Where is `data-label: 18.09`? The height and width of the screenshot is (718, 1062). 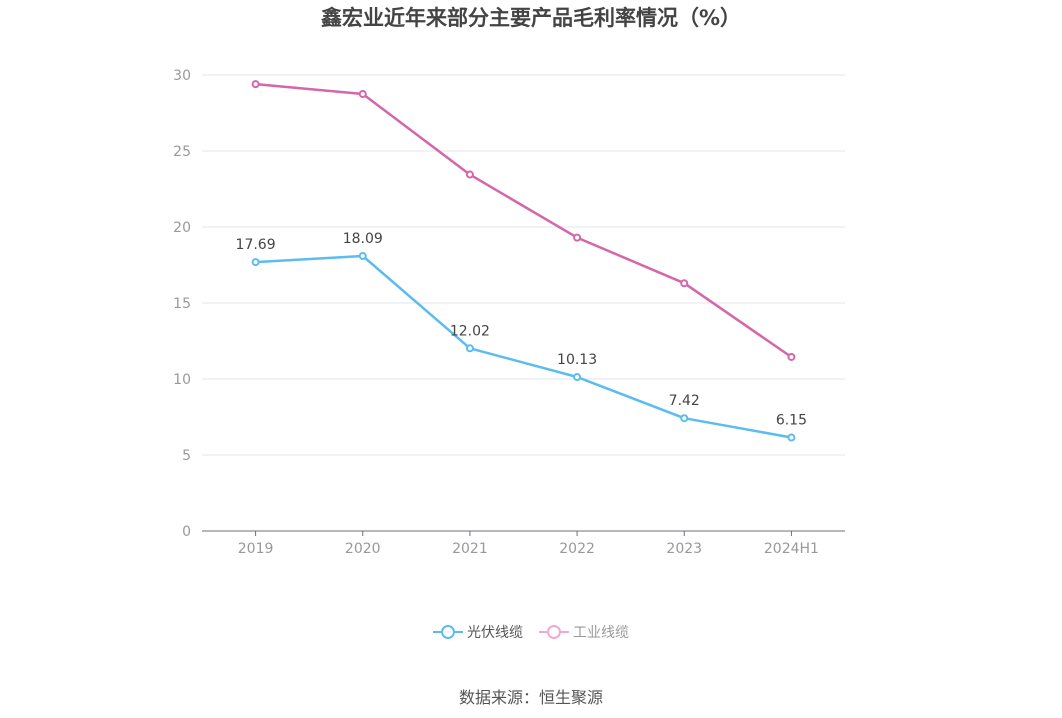
data-label: 18.09 is located at coordinates (363, 239).